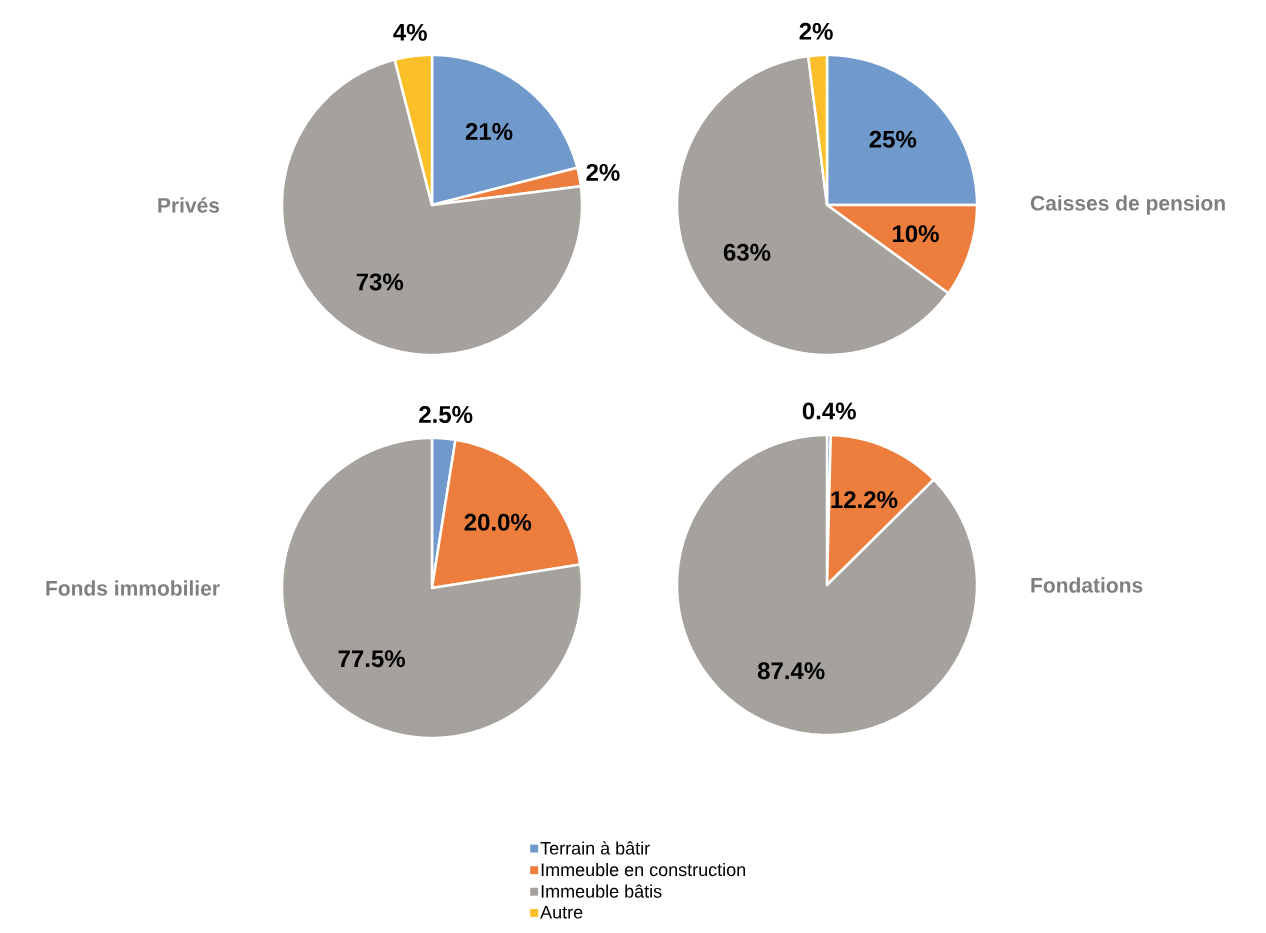  Describe the element at coordinates (561, 912) in the screenshot. I see `legend-label: Autre` at that location.